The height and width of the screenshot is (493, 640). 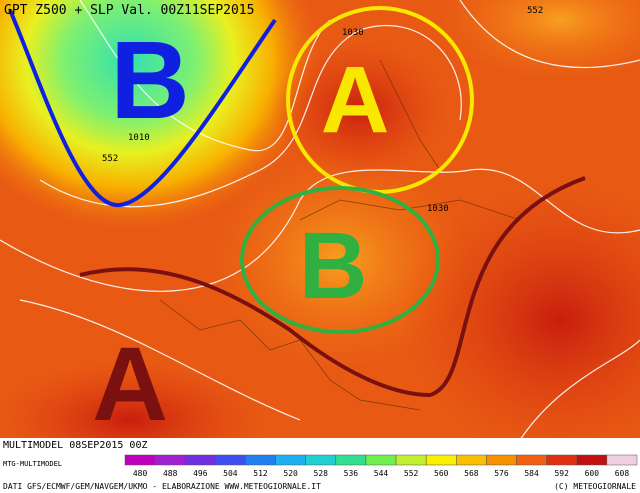 What do you see at coordinates (441, 473) in the screenshot?
I see `color-label: 560` at bounding box center [441, 473].